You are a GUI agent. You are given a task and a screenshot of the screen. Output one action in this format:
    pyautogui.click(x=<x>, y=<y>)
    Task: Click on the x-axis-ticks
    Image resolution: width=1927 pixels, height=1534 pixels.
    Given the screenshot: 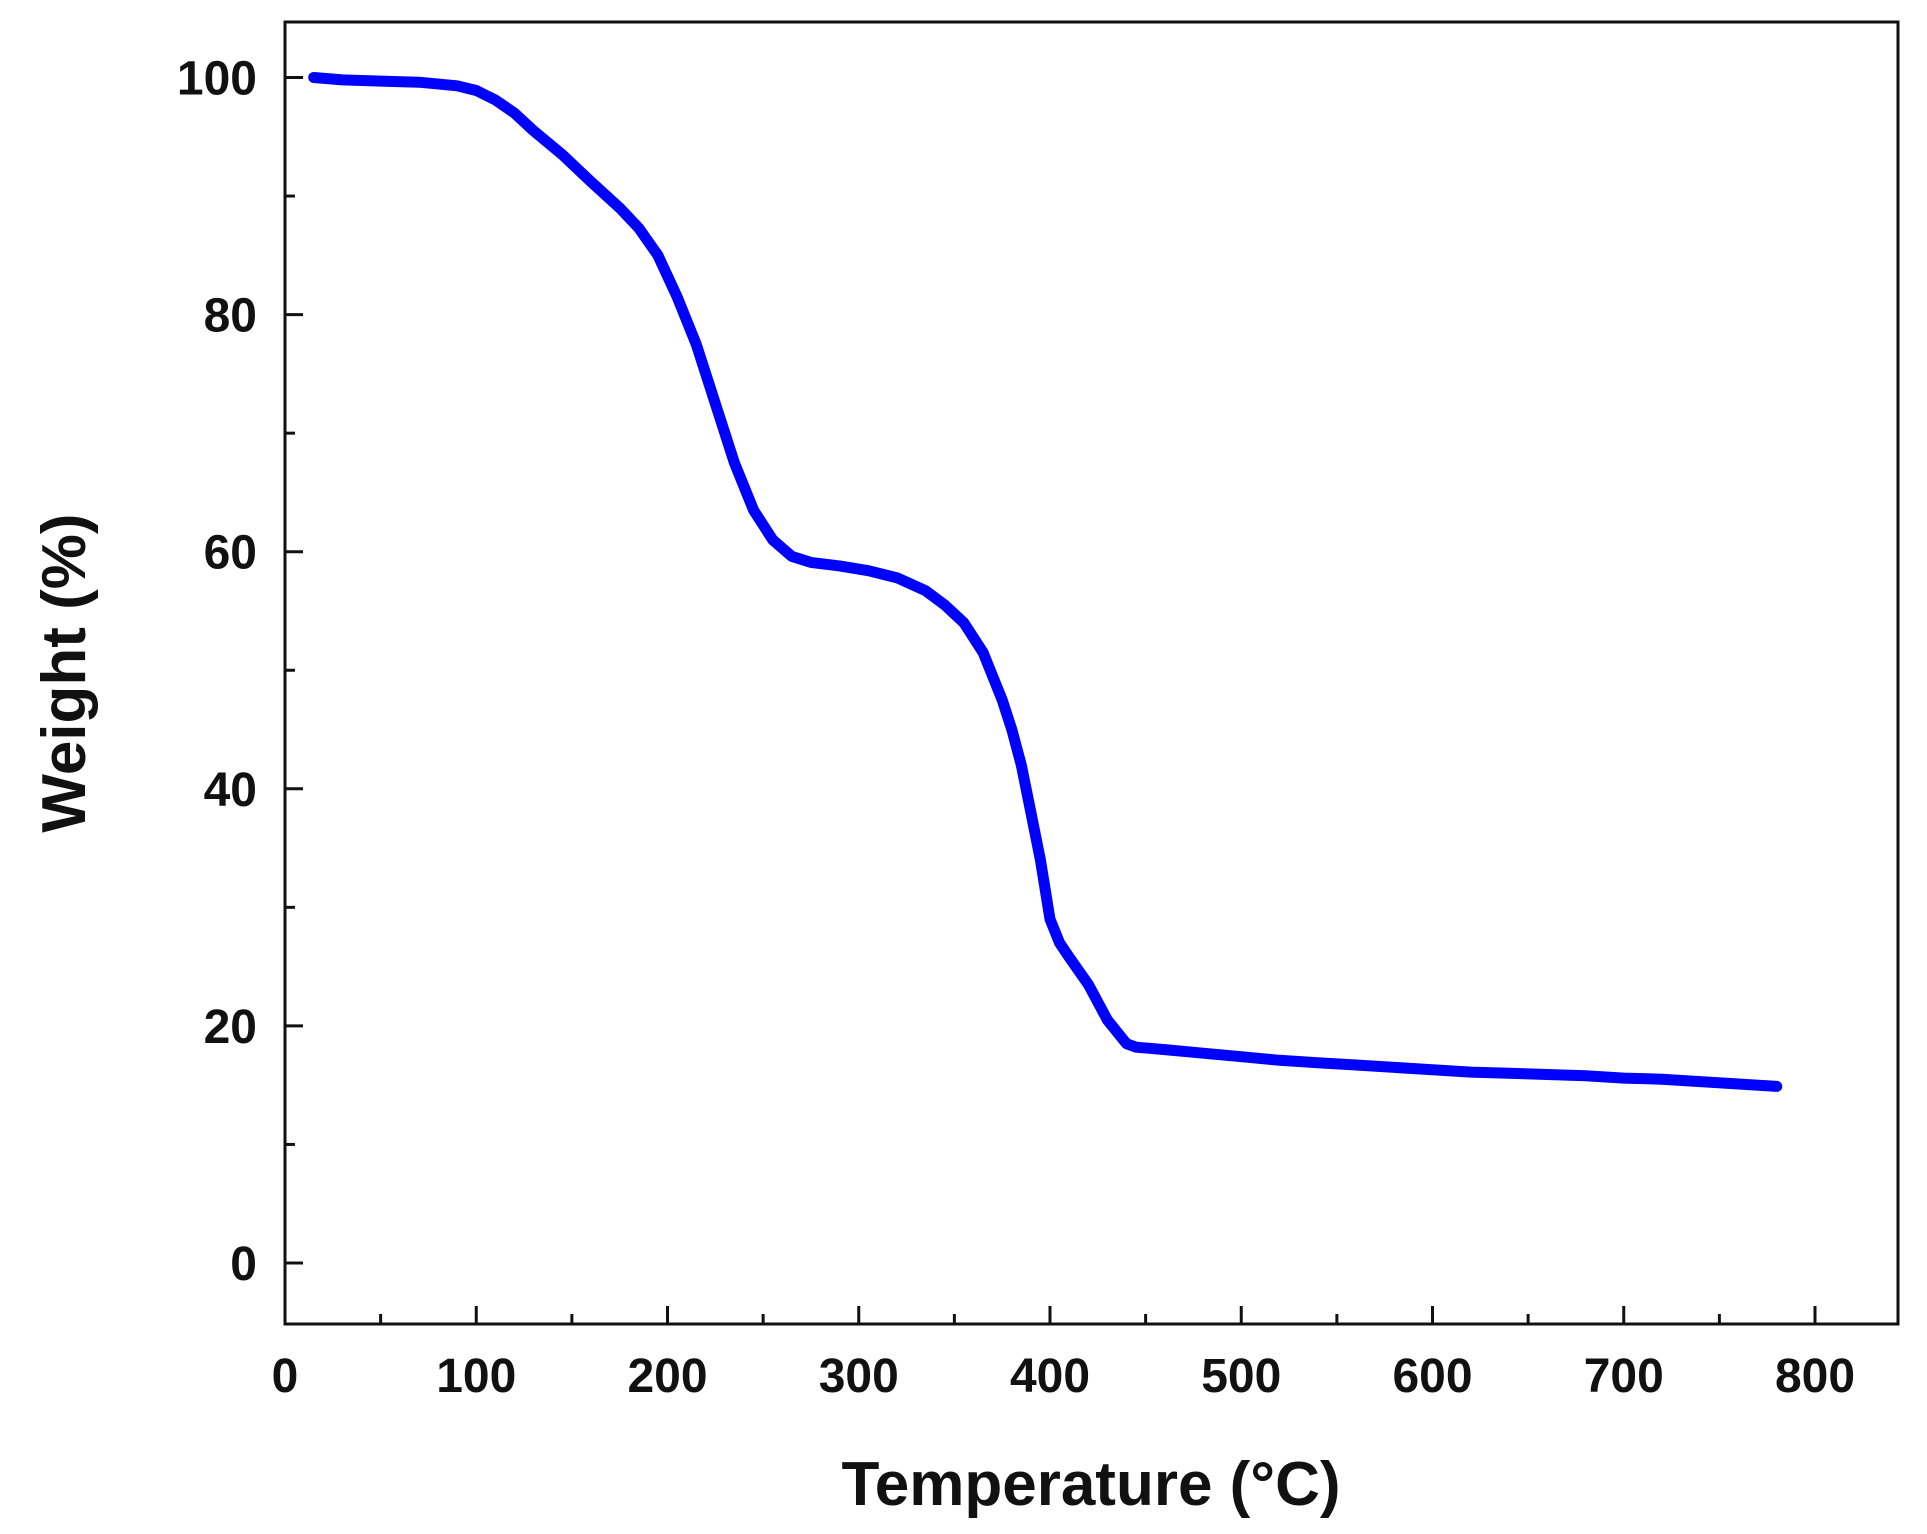 What is the action you would take?
    pyautogui.click(x=1050, y=1315)
    